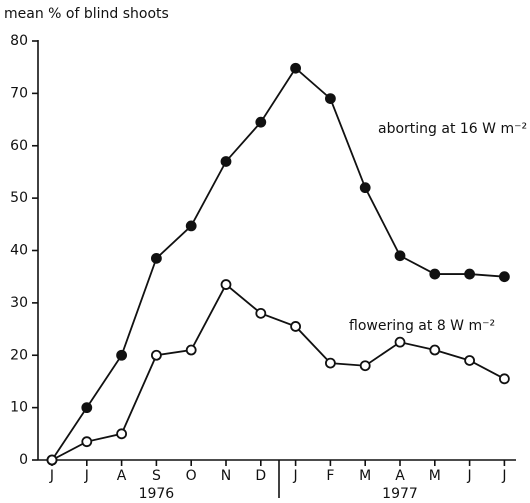  I want to click on series-label: aborting at 16 W m⁻², so click(452, 129).